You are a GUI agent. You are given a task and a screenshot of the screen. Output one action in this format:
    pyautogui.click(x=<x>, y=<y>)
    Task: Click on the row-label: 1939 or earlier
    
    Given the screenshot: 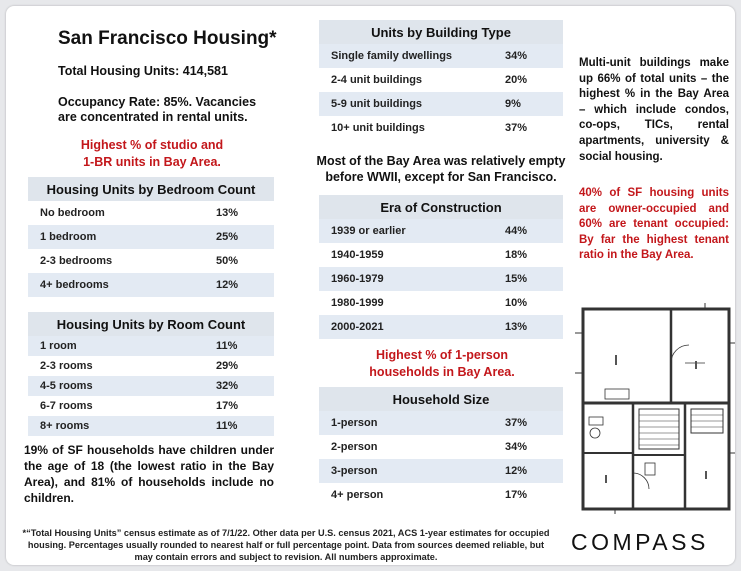 What is the action you would take?
    pyautogui.click(x=412, y=231)
    